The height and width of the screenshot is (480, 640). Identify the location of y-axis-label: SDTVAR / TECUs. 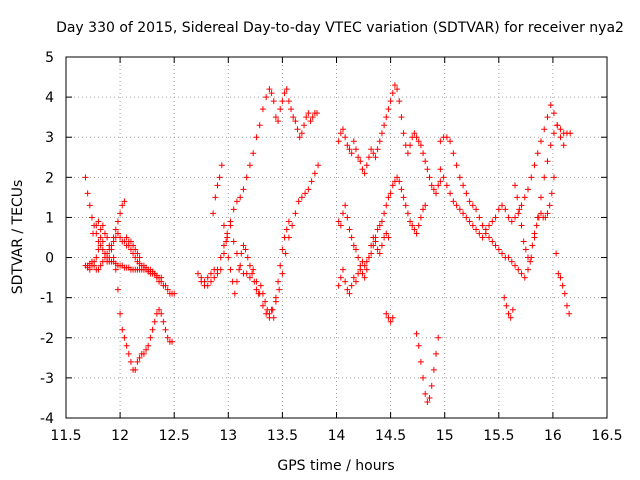
(18, 237).